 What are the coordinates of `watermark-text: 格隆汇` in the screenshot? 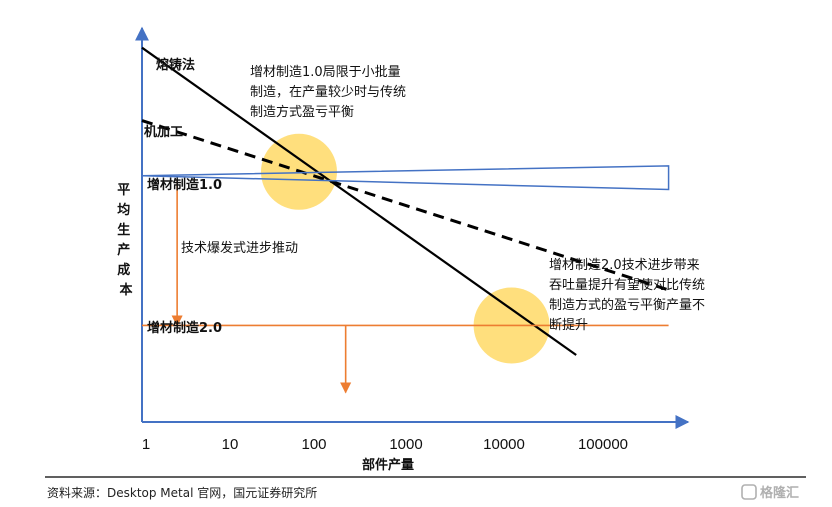 It's located at (779, 493).